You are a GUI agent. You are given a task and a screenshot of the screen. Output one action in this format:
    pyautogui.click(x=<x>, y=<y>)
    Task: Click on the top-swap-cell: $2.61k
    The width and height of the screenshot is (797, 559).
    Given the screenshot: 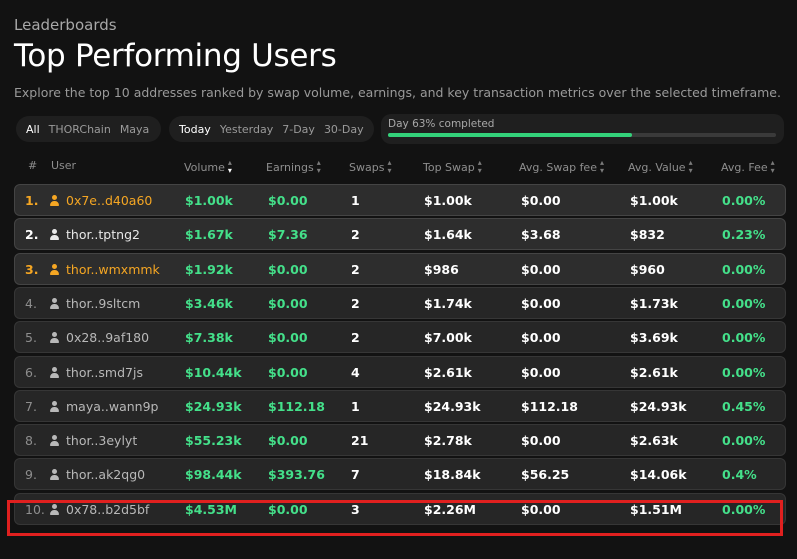 What is the action you would take?
    pyautogui.click(x=448, y=372)
    